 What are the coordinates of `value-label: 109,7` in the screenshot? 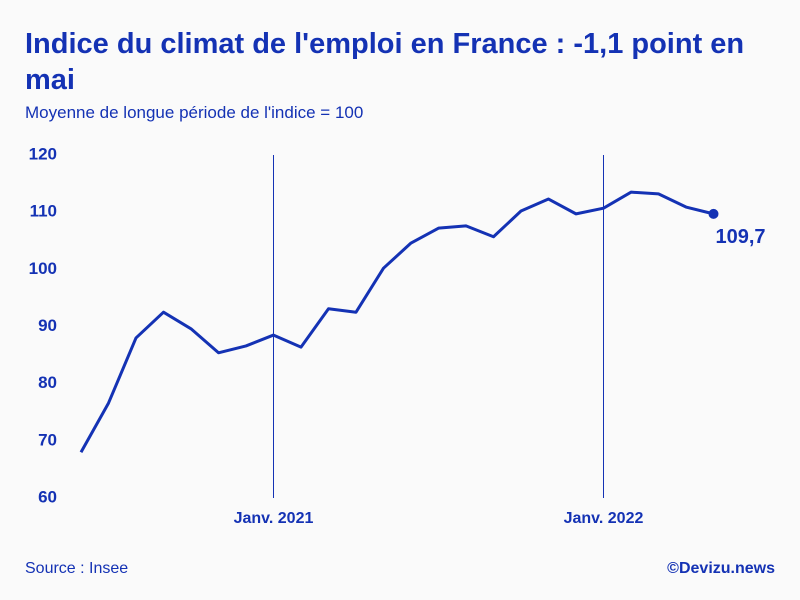 It's located at (741, 237).